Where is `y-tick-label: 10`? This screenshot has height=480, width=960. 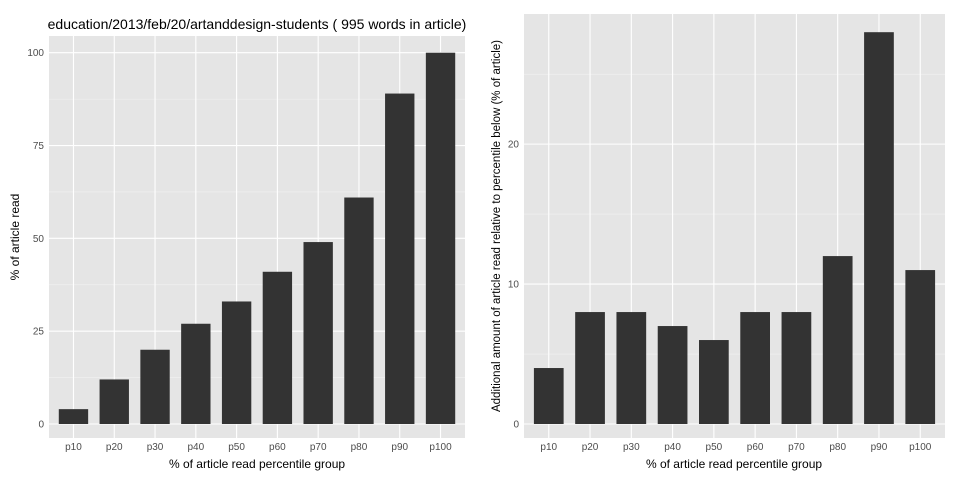 y-tick-label: 10 is located at coordinates (514, 285).